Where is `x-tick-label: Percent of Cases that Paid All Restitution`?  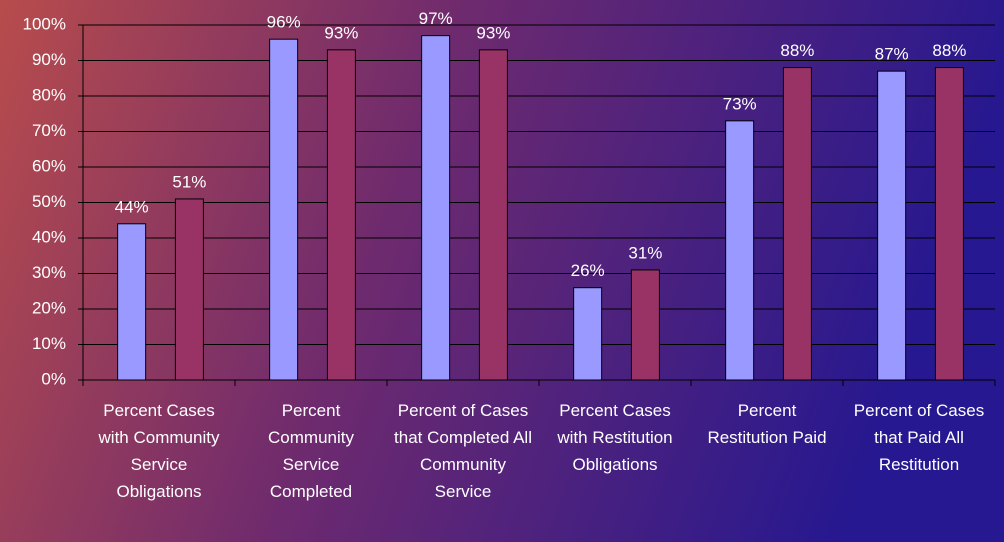 x-tick-label: Percent of Cases that Paid All Restitution is located at coordinates (919, 437).